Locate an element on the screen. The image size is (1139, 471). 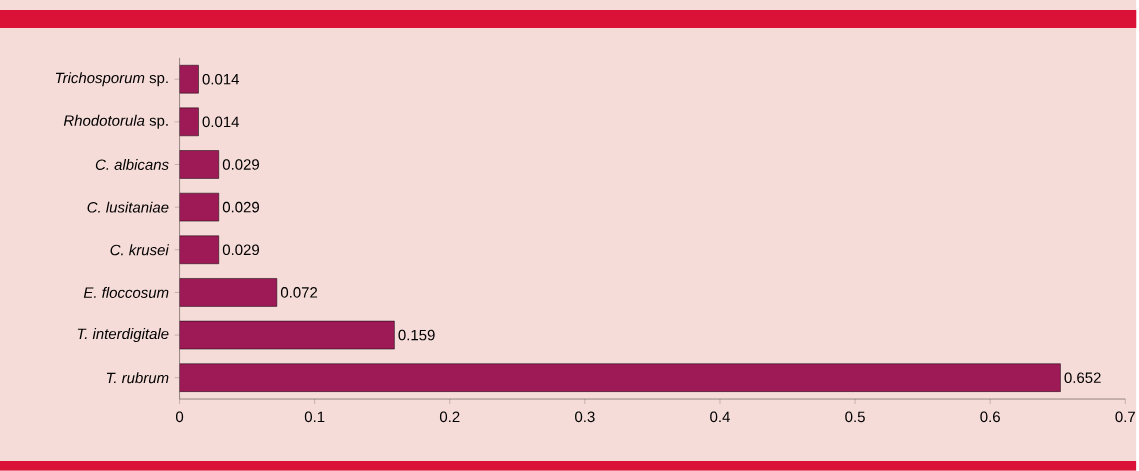
y-tick-label: T. rubrum is located at coordinates (137, 378).